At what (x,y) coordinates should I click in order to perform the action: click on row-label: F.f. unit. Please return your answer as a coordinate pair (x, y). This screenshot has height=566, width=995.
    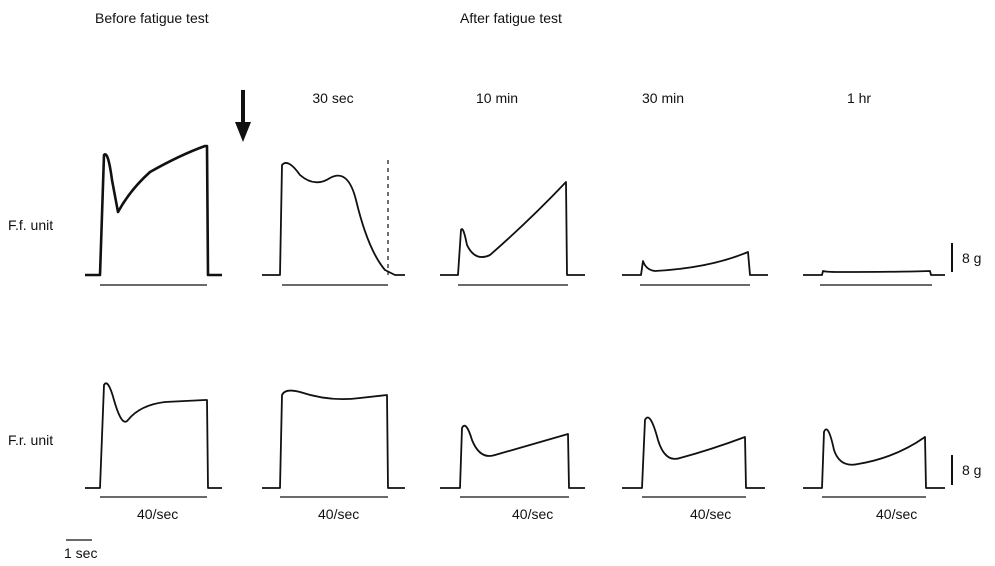
    Looking at the image, I should click on (30, 225).